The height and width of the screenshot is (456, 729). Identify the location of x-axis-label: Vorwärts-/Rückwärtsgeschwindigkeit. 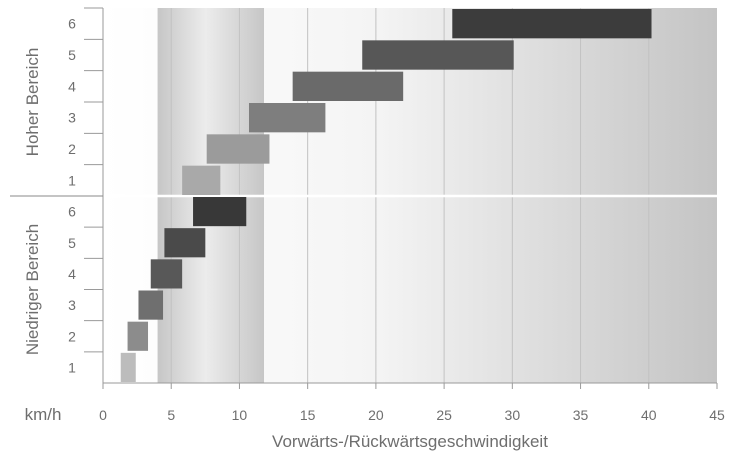
(410, 441).